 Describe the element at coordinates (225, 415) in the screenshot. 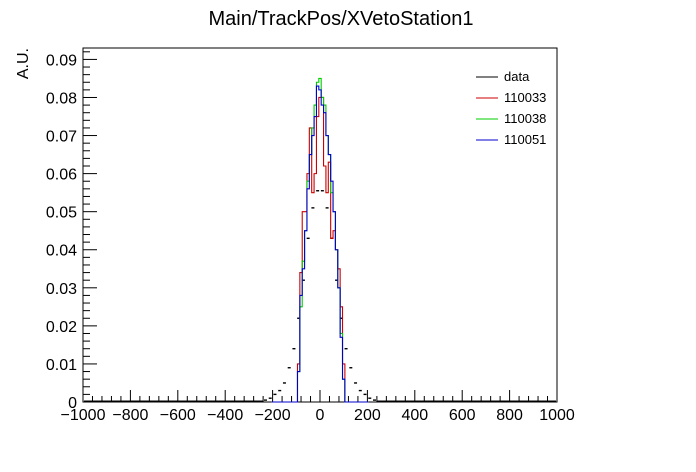

I see `x-tick-label: −400` at that location.